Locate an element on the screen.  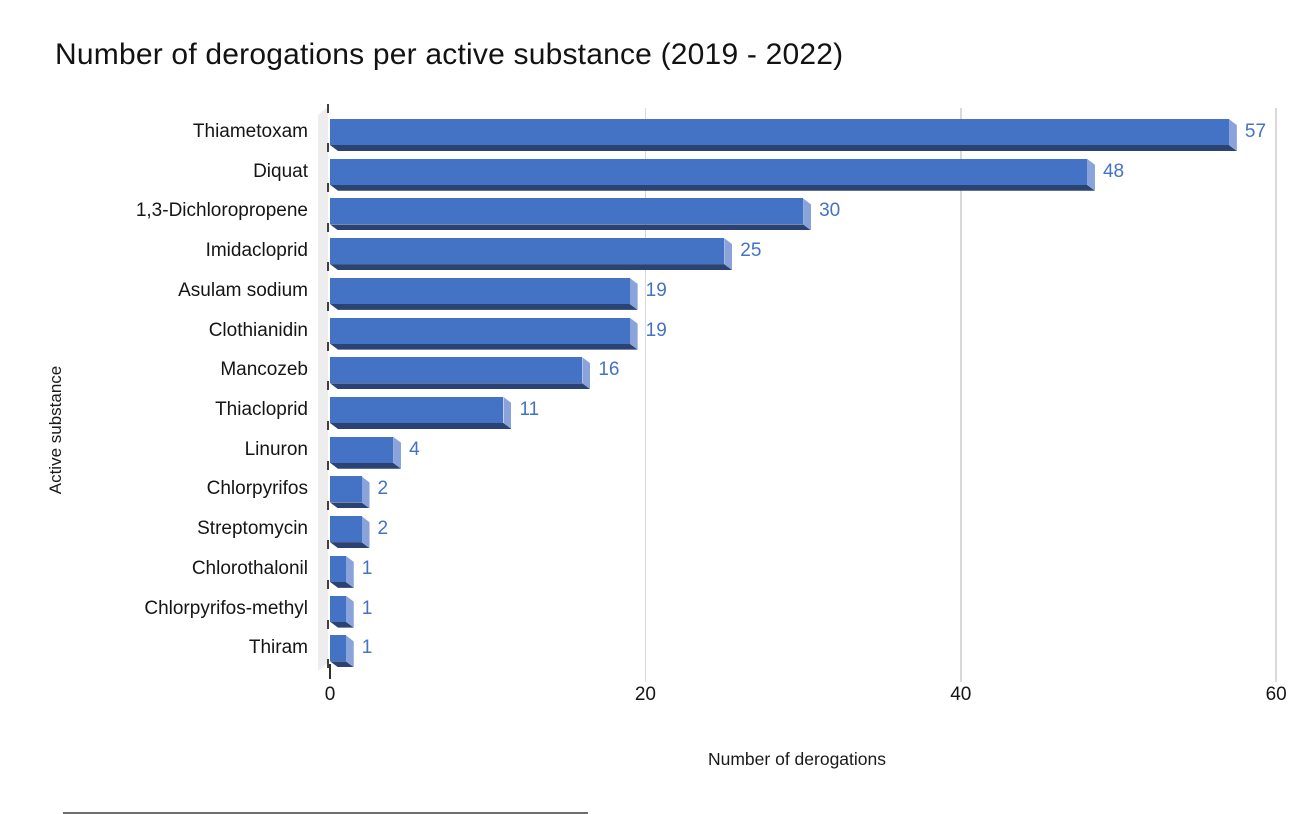
data-label: 11 is located at coordinates (529, 409).